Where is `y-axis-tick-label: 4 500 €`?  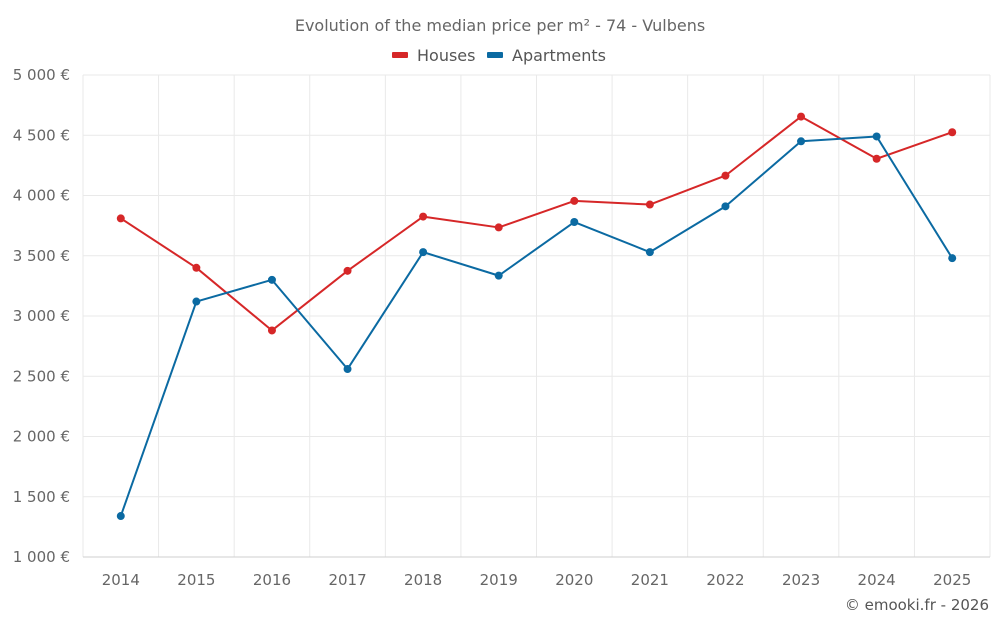 y-axis-tick-label: 4 500 € is located at coordinates (41, 135).